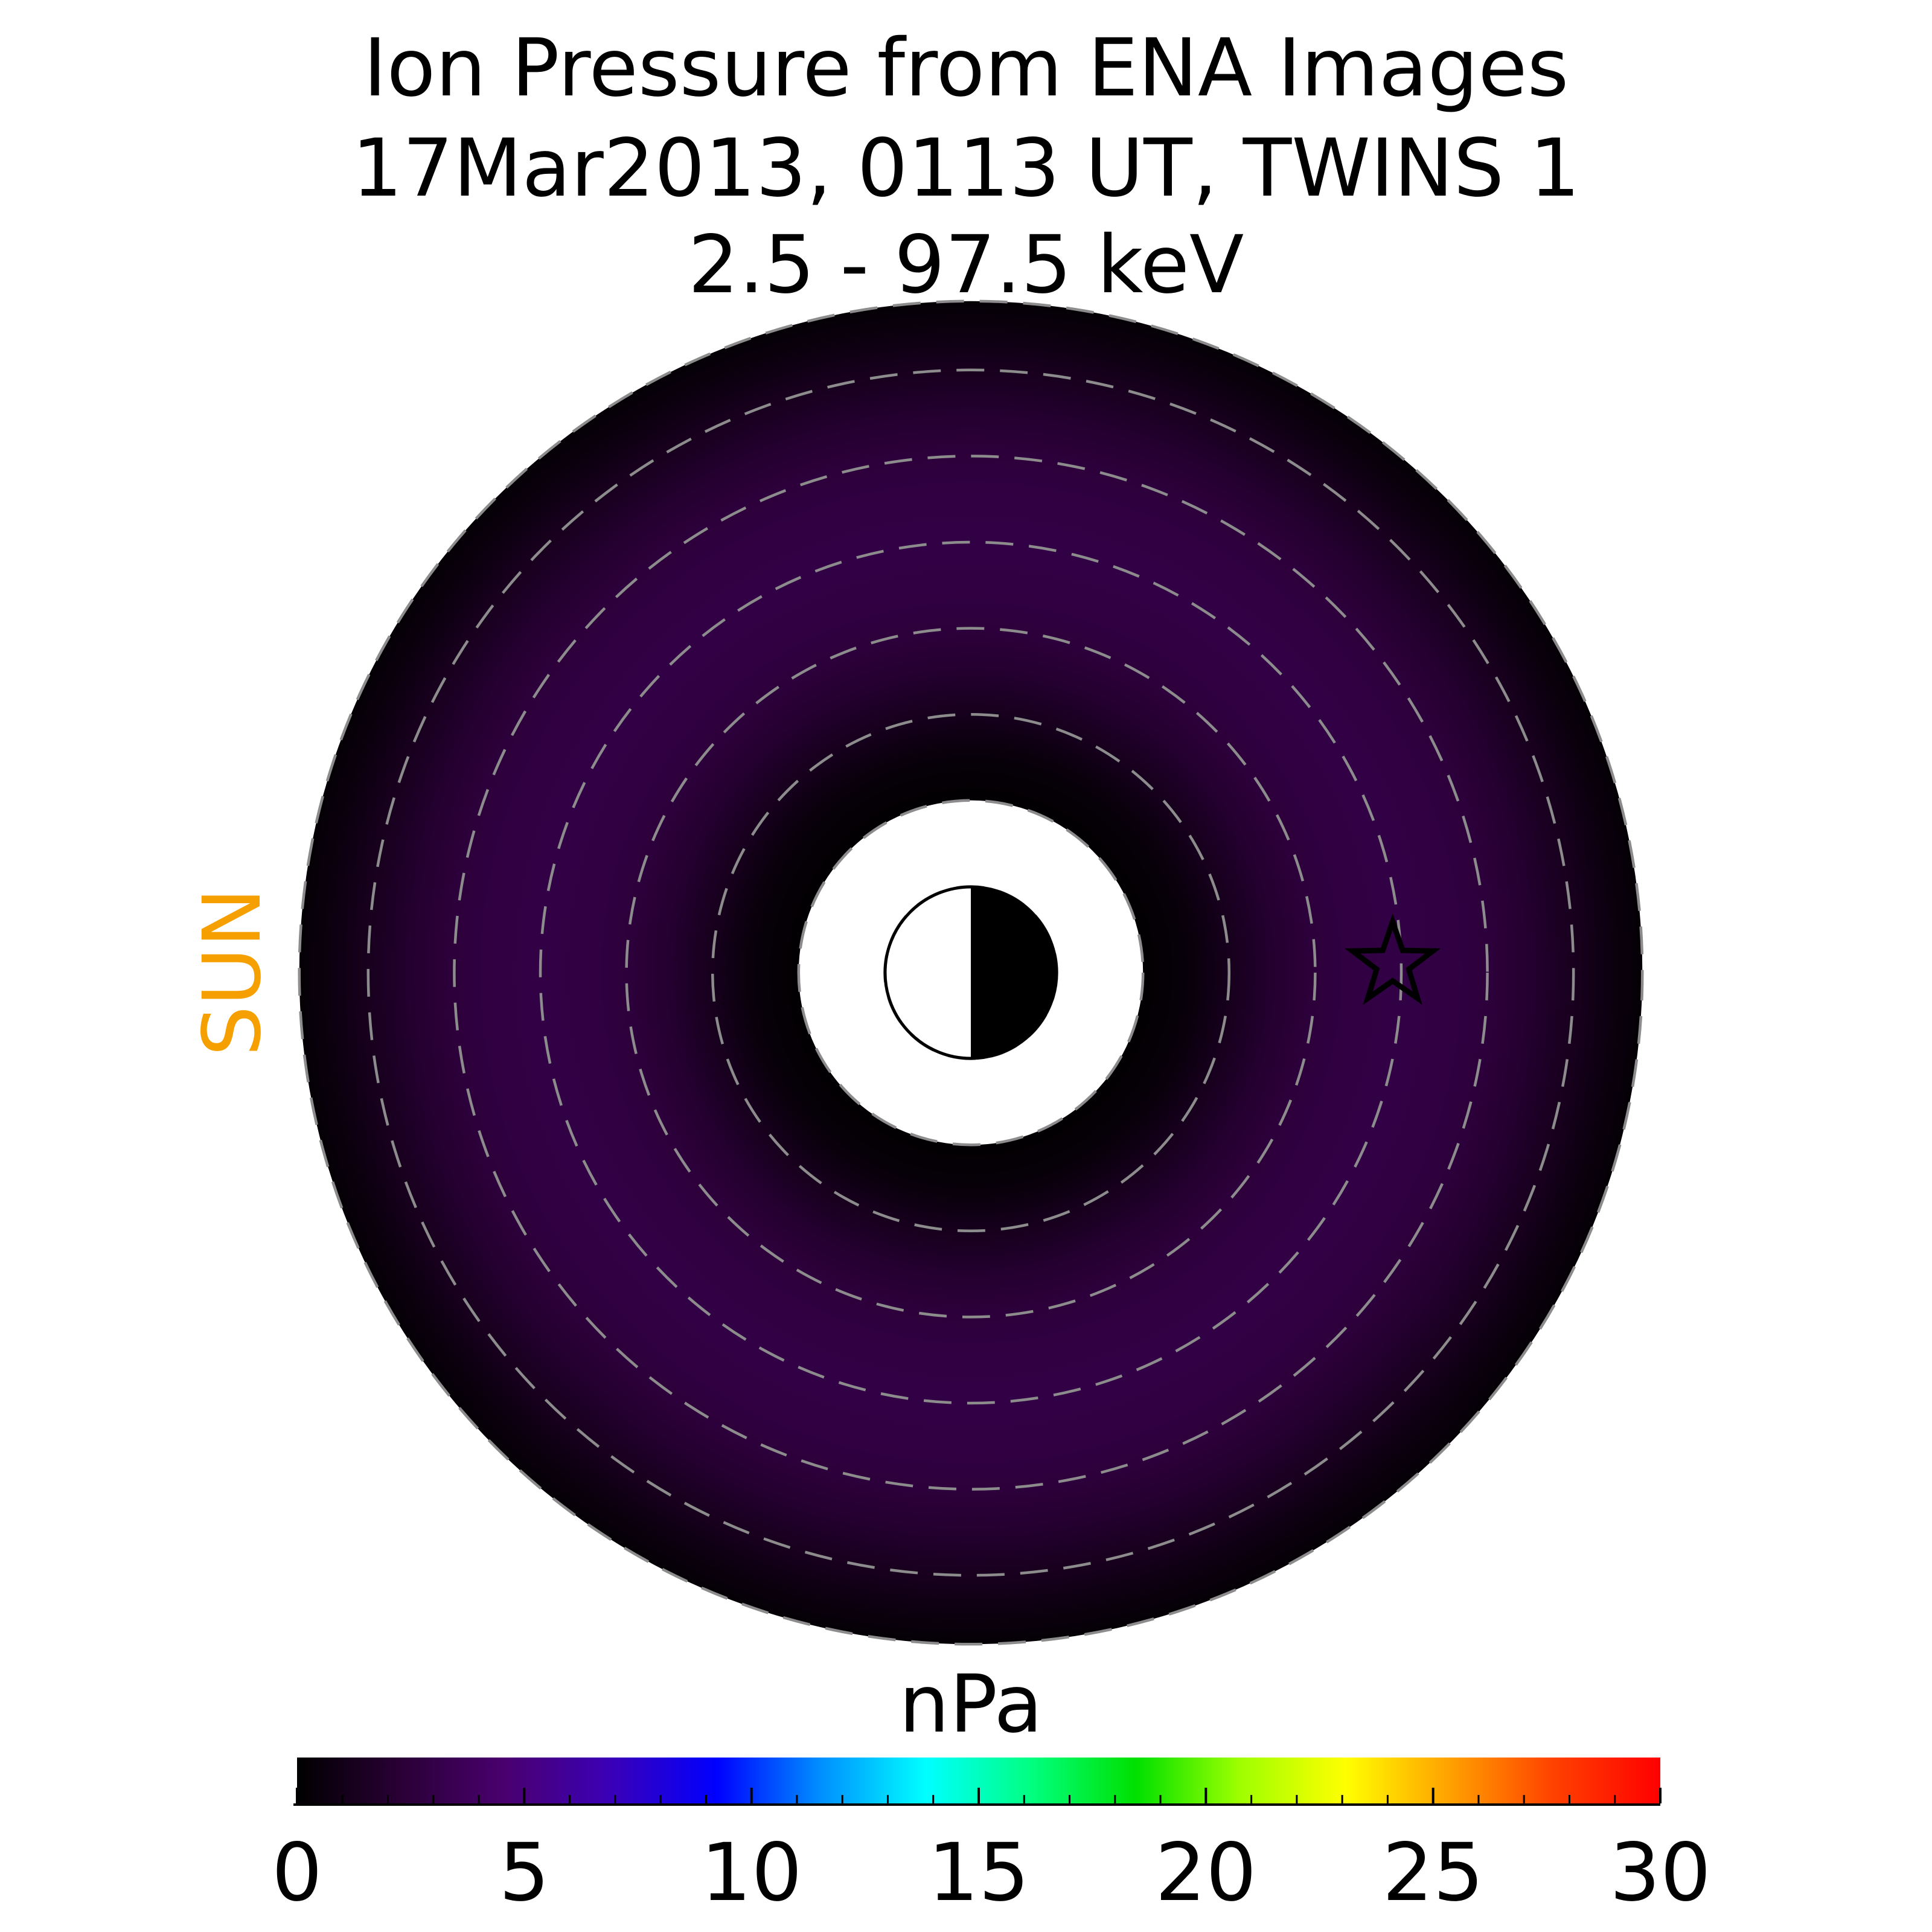  I want to click on colorbar-tick-label: 0, so click(297, 1873).